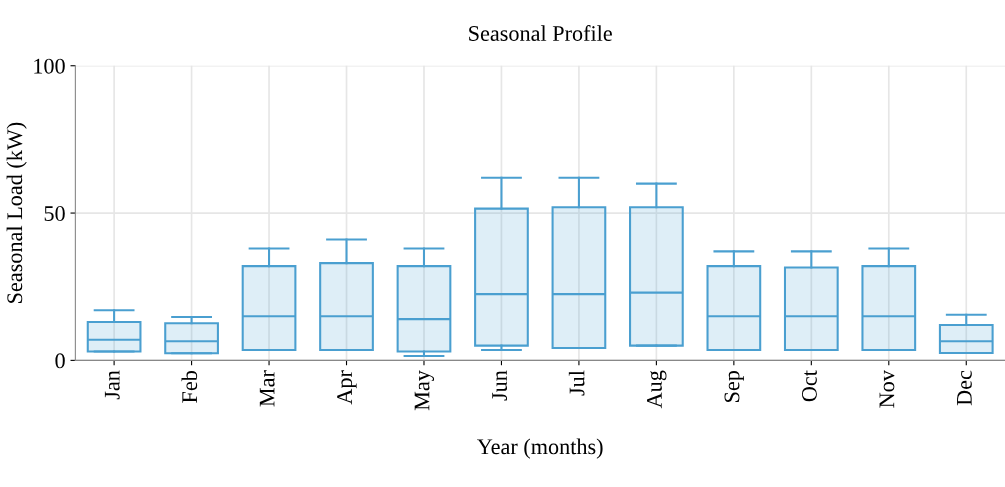 The height and width of the screenshot is (487, 1005). I want to click on x-tick-label: Dec, so click(964, 388).